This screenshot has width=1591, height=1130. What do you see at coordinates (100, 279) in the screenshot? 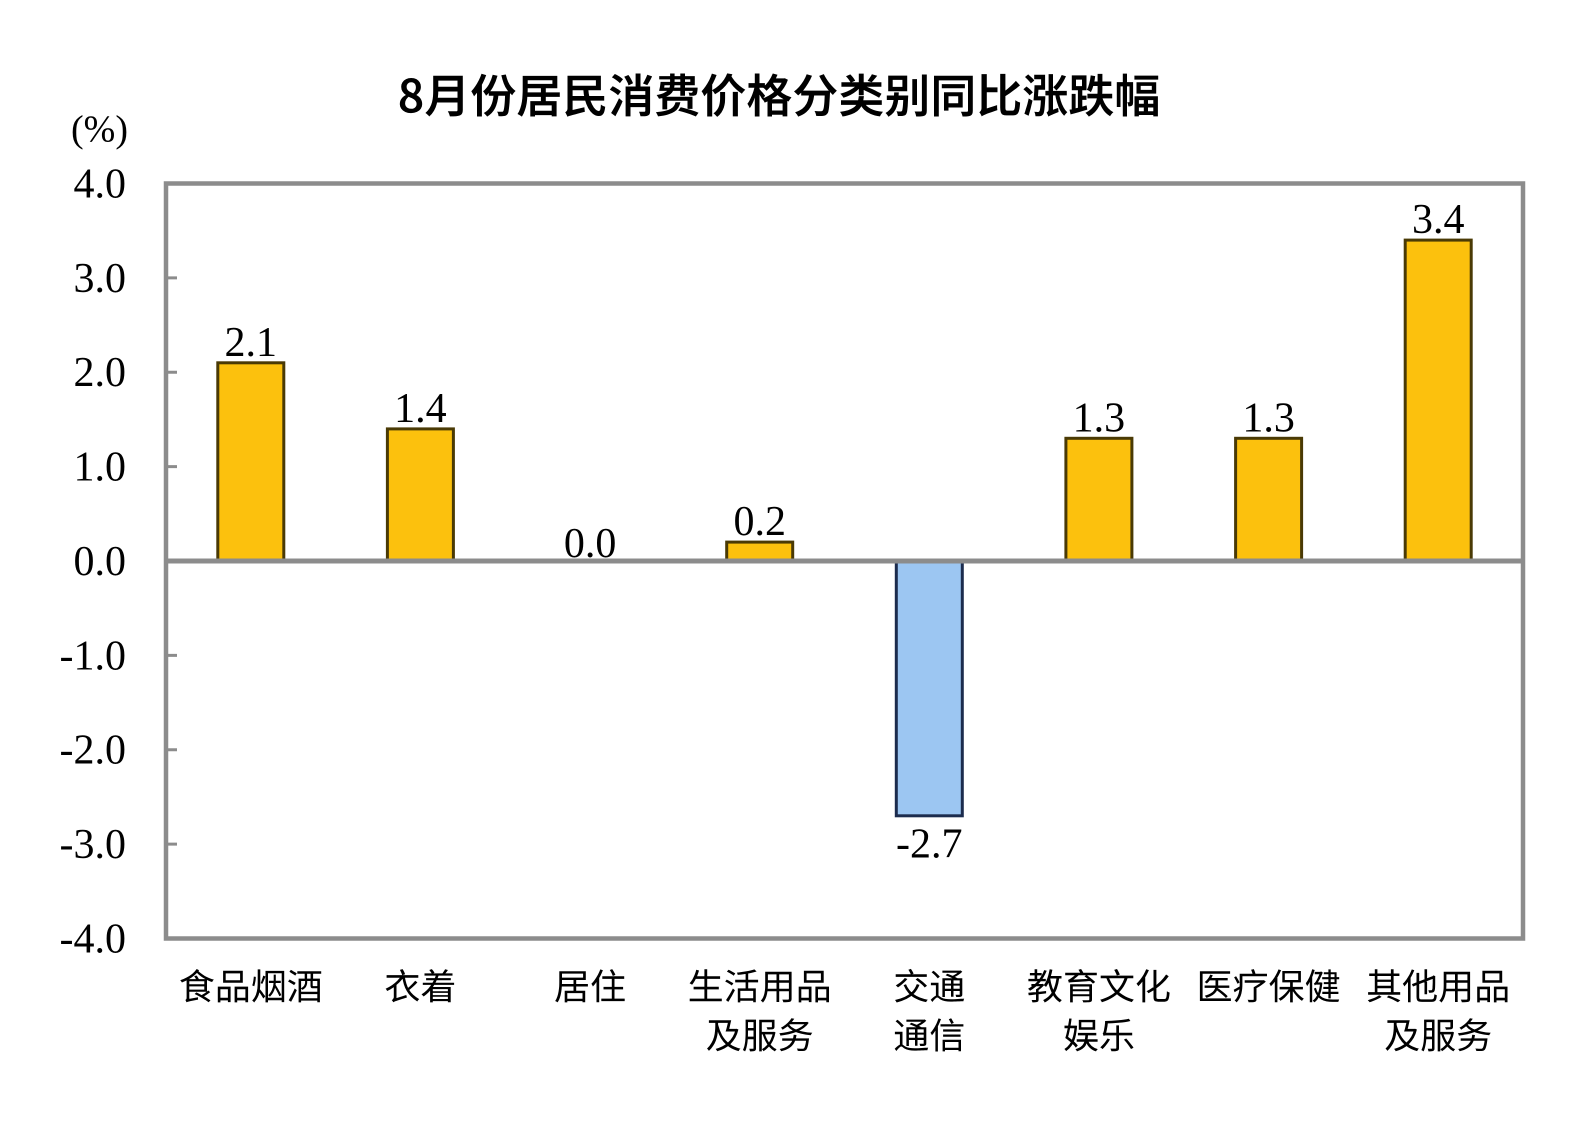
I see `svg-text: 3.0` at bounding box center [100, 279].